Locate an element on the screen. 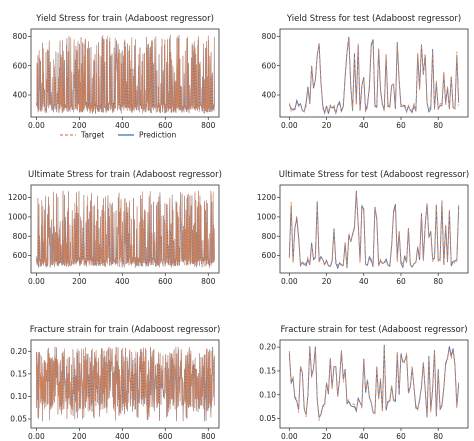 The image size is (474, 441). ultimate-test-ytick-label: 1200 is located at coordinates (266, 197).